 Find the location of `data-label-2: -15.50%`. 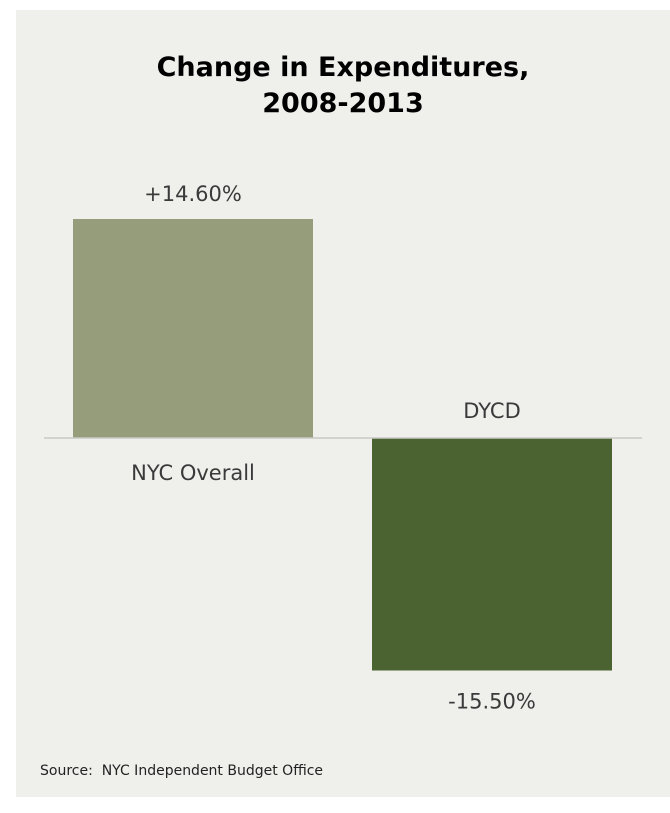

data-label-2: -15.50% is located at coordinates (492, 702).